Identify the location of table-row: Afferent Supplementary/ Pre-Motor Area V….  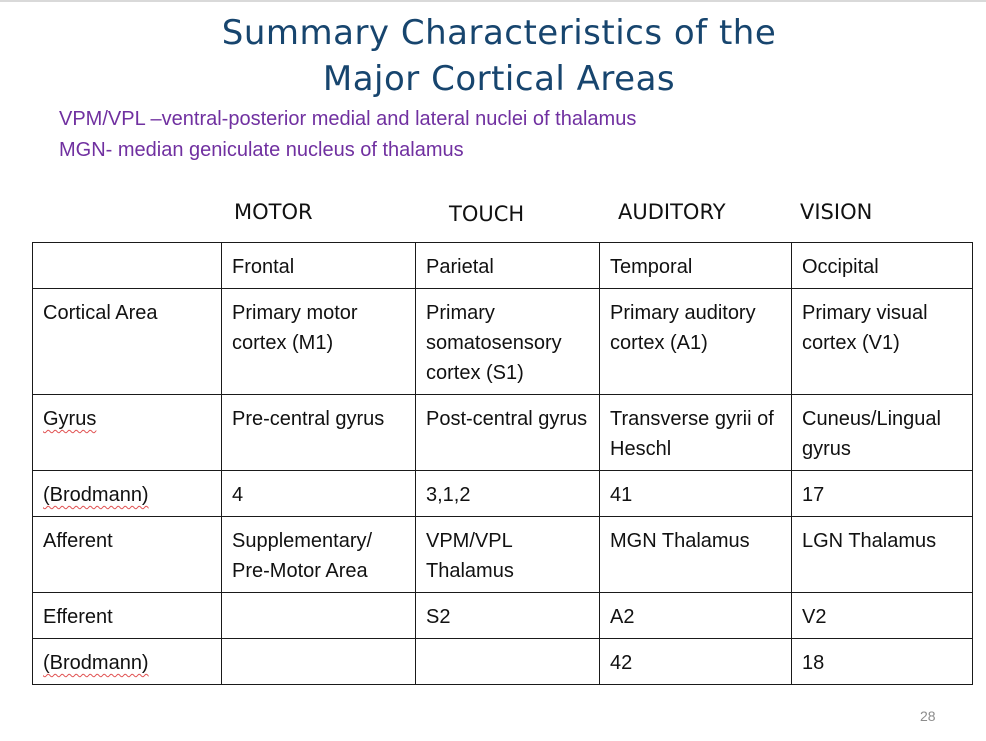
(502, 554).